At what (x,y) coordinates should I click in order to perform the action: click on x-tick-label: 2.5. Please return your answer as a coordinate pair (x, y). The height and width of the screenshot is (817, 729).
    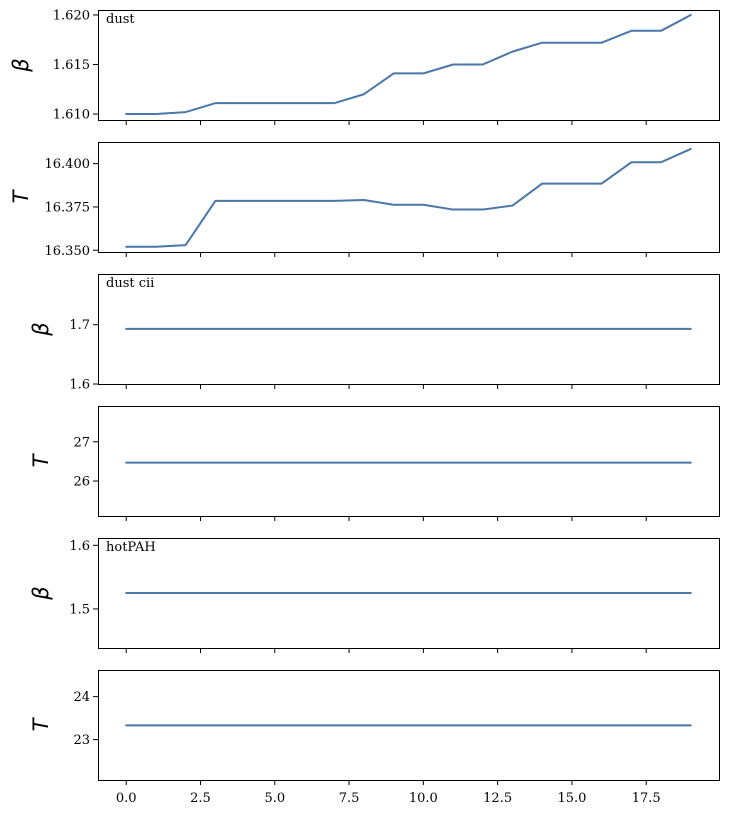
    Looking at the image, I should click on (200, 798).